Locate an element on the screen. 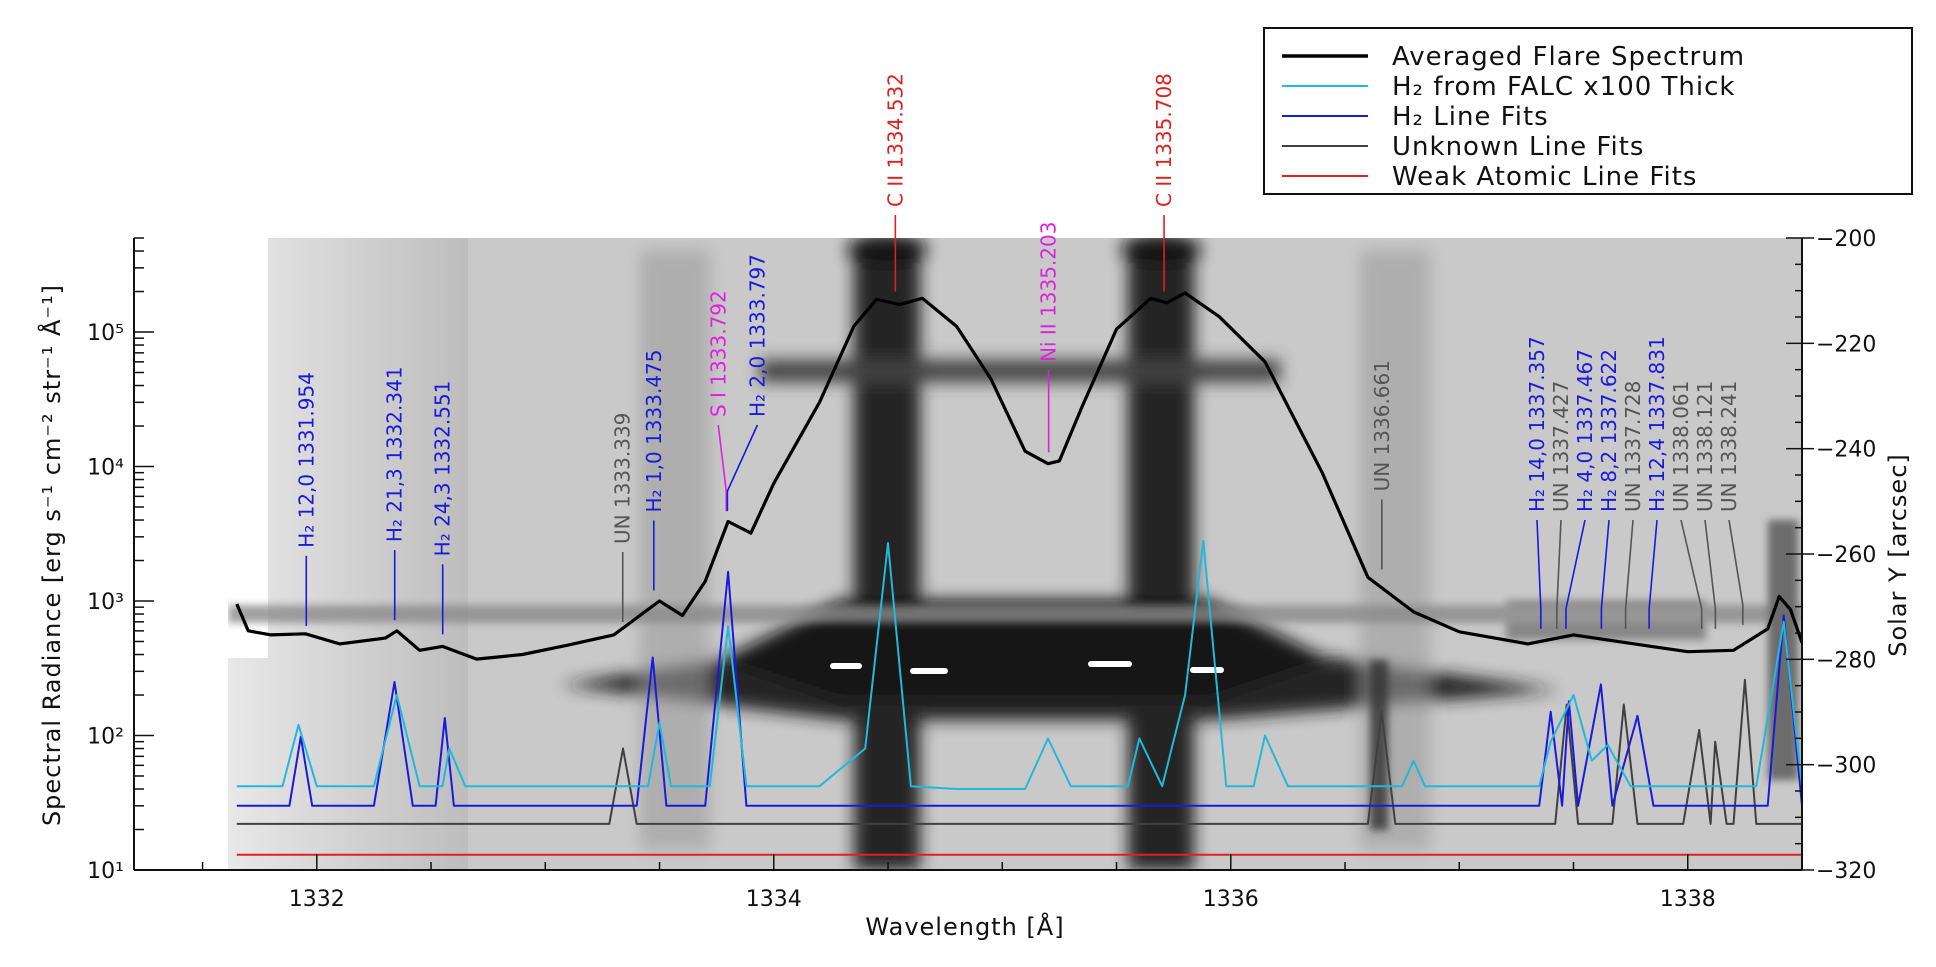 The image size is (1936, 967). legend-label: Weak Atomic Line Fits is located at coordinates (1544, 177).